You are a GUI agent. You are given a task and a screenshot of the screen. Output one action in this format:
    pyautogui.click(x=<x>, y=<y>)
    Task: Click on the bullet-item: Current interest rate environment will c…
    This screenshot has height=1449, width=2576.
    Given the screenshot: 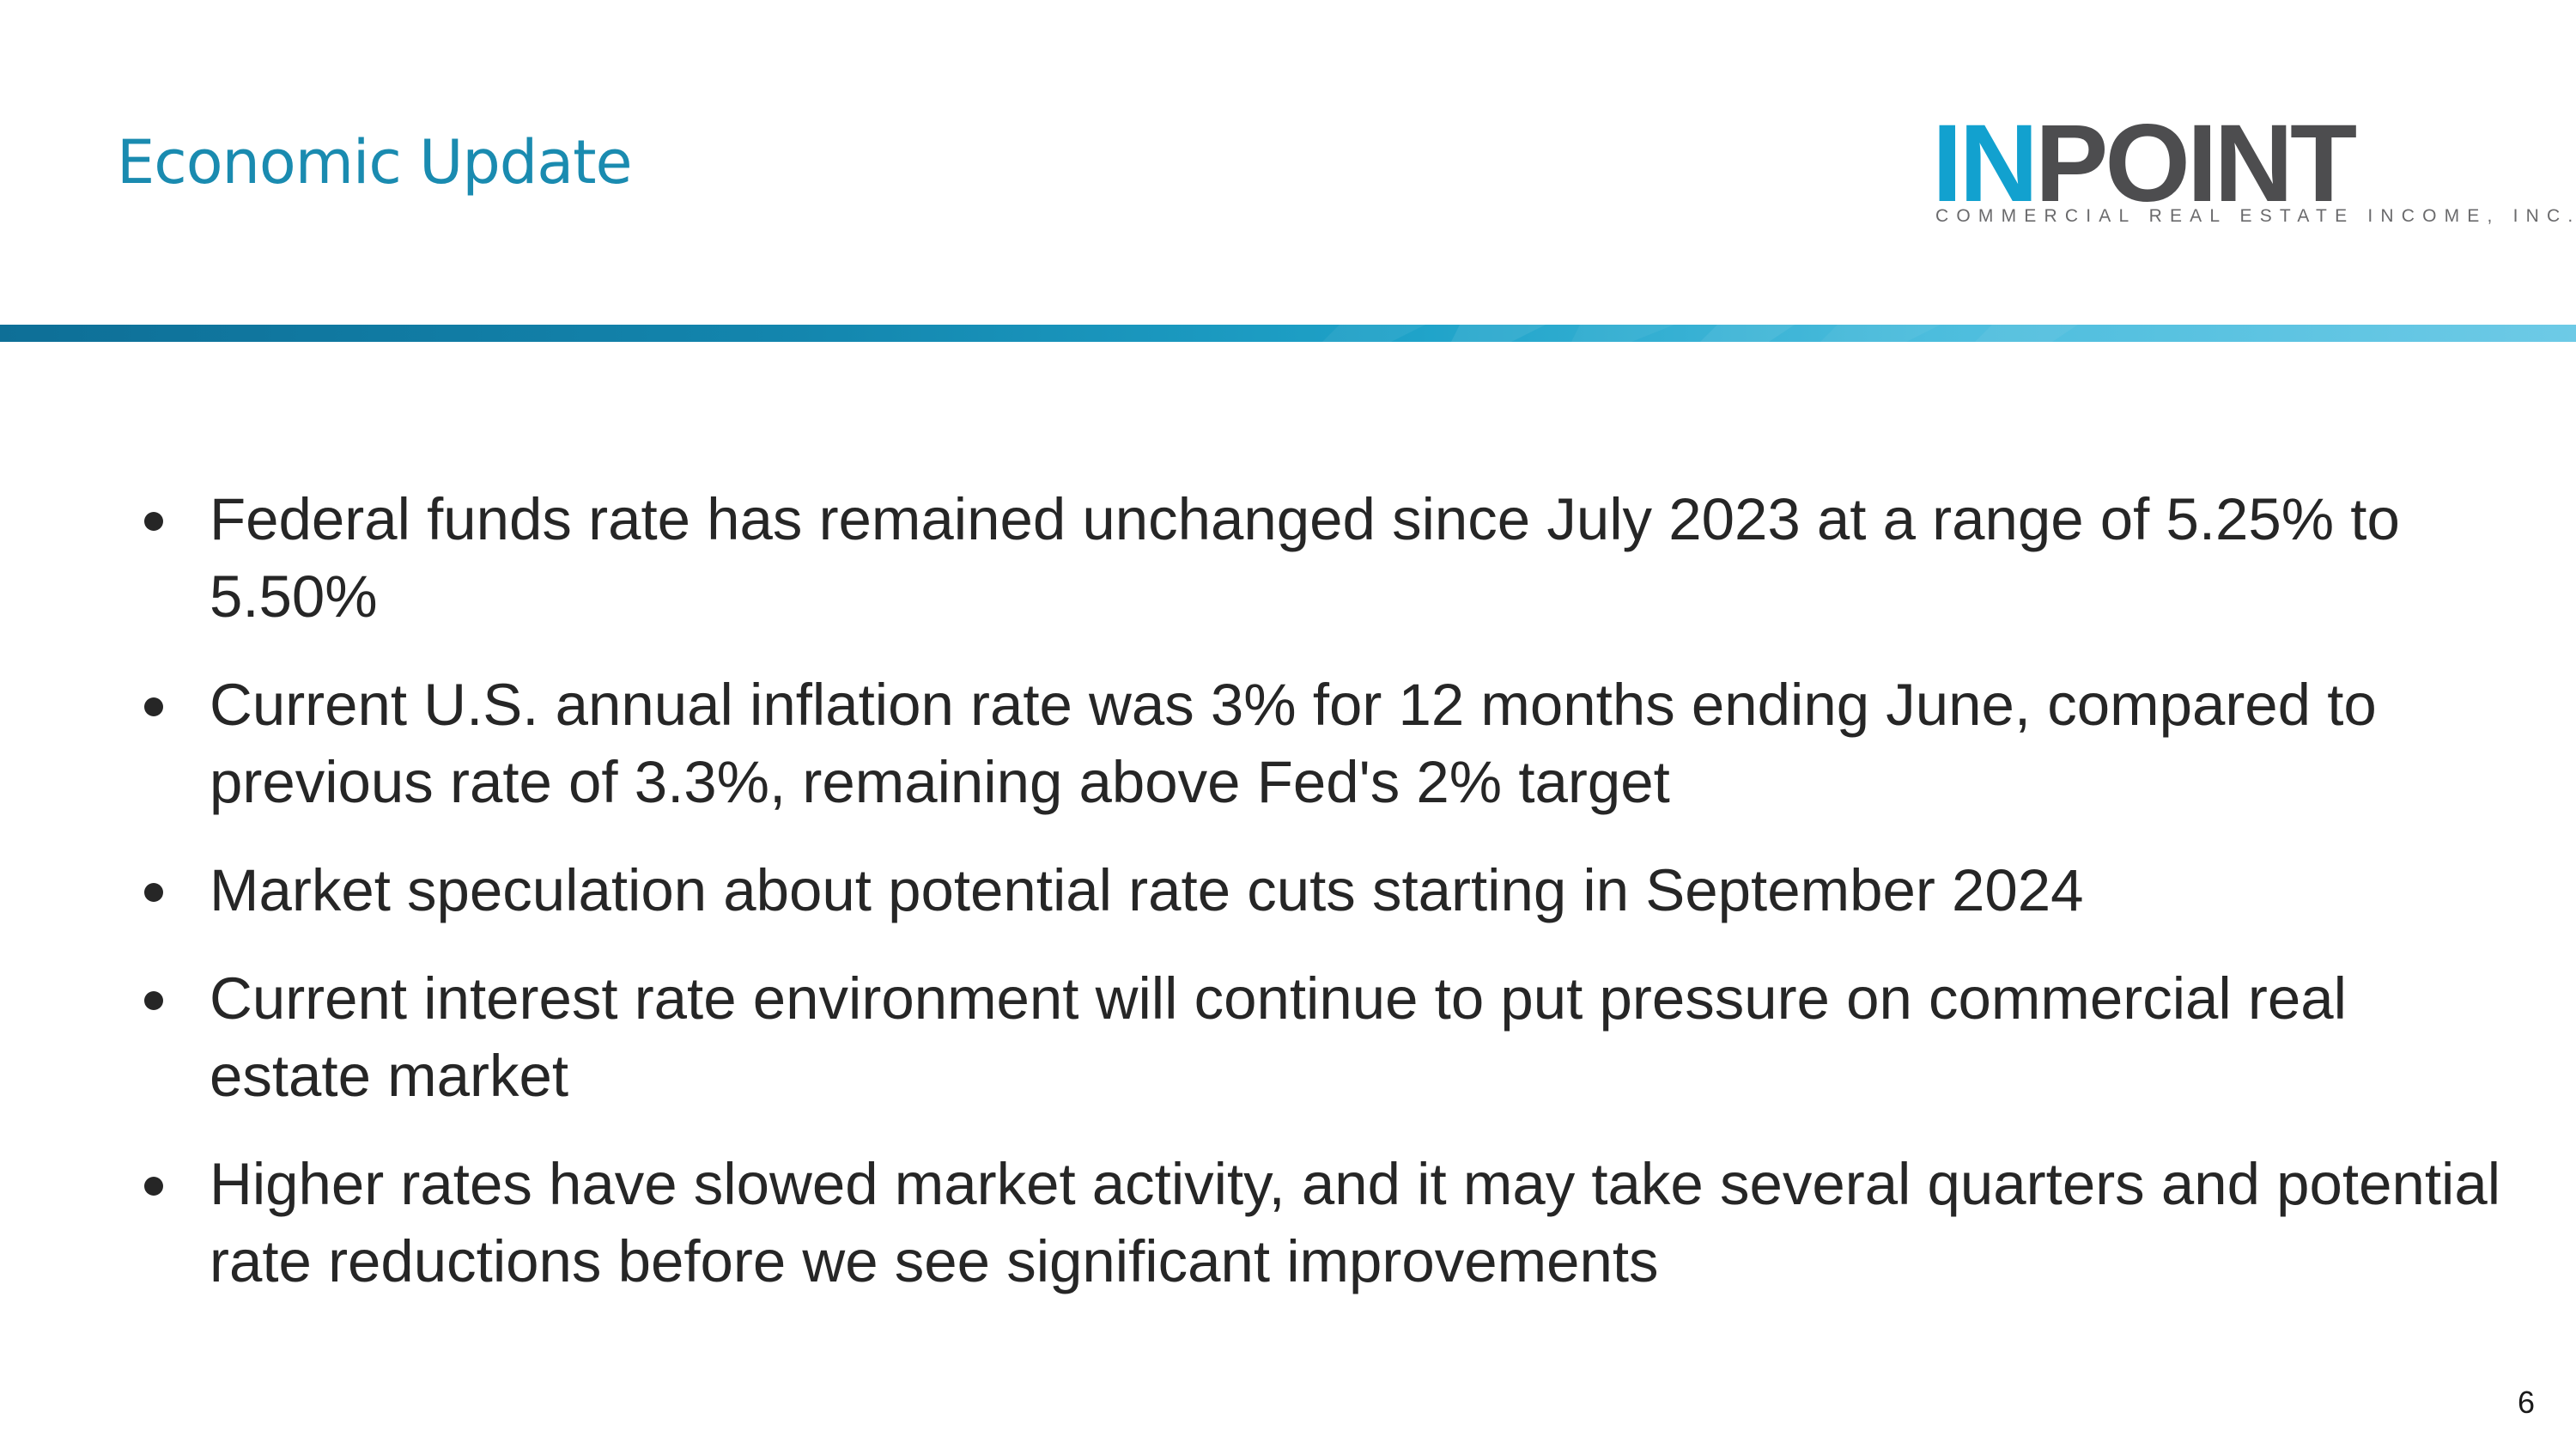 What is the action you would take?
    pyautogui.click(x=1330, y=1037)
    